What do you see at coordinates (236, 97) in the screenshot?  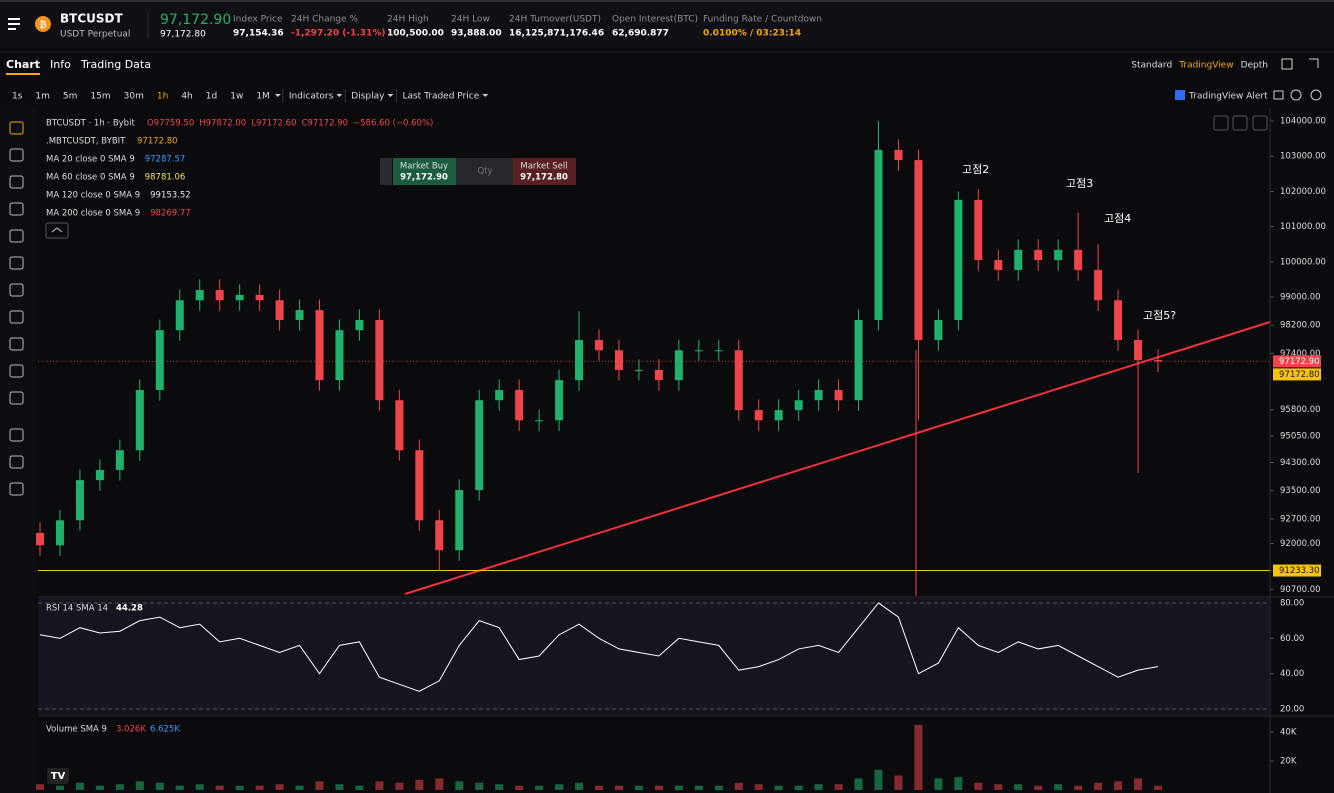 I see `interval: 1w` at bounding box center [236, 97].